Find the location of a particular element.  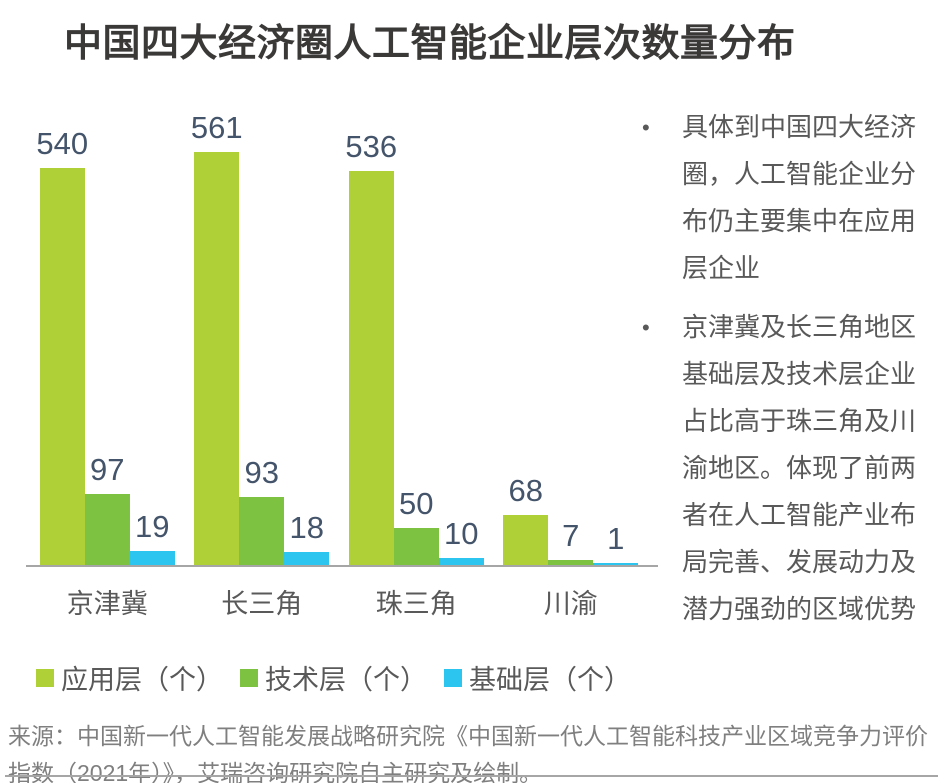

bar-group: 536 50 10 is located at coordinates (416, 348).